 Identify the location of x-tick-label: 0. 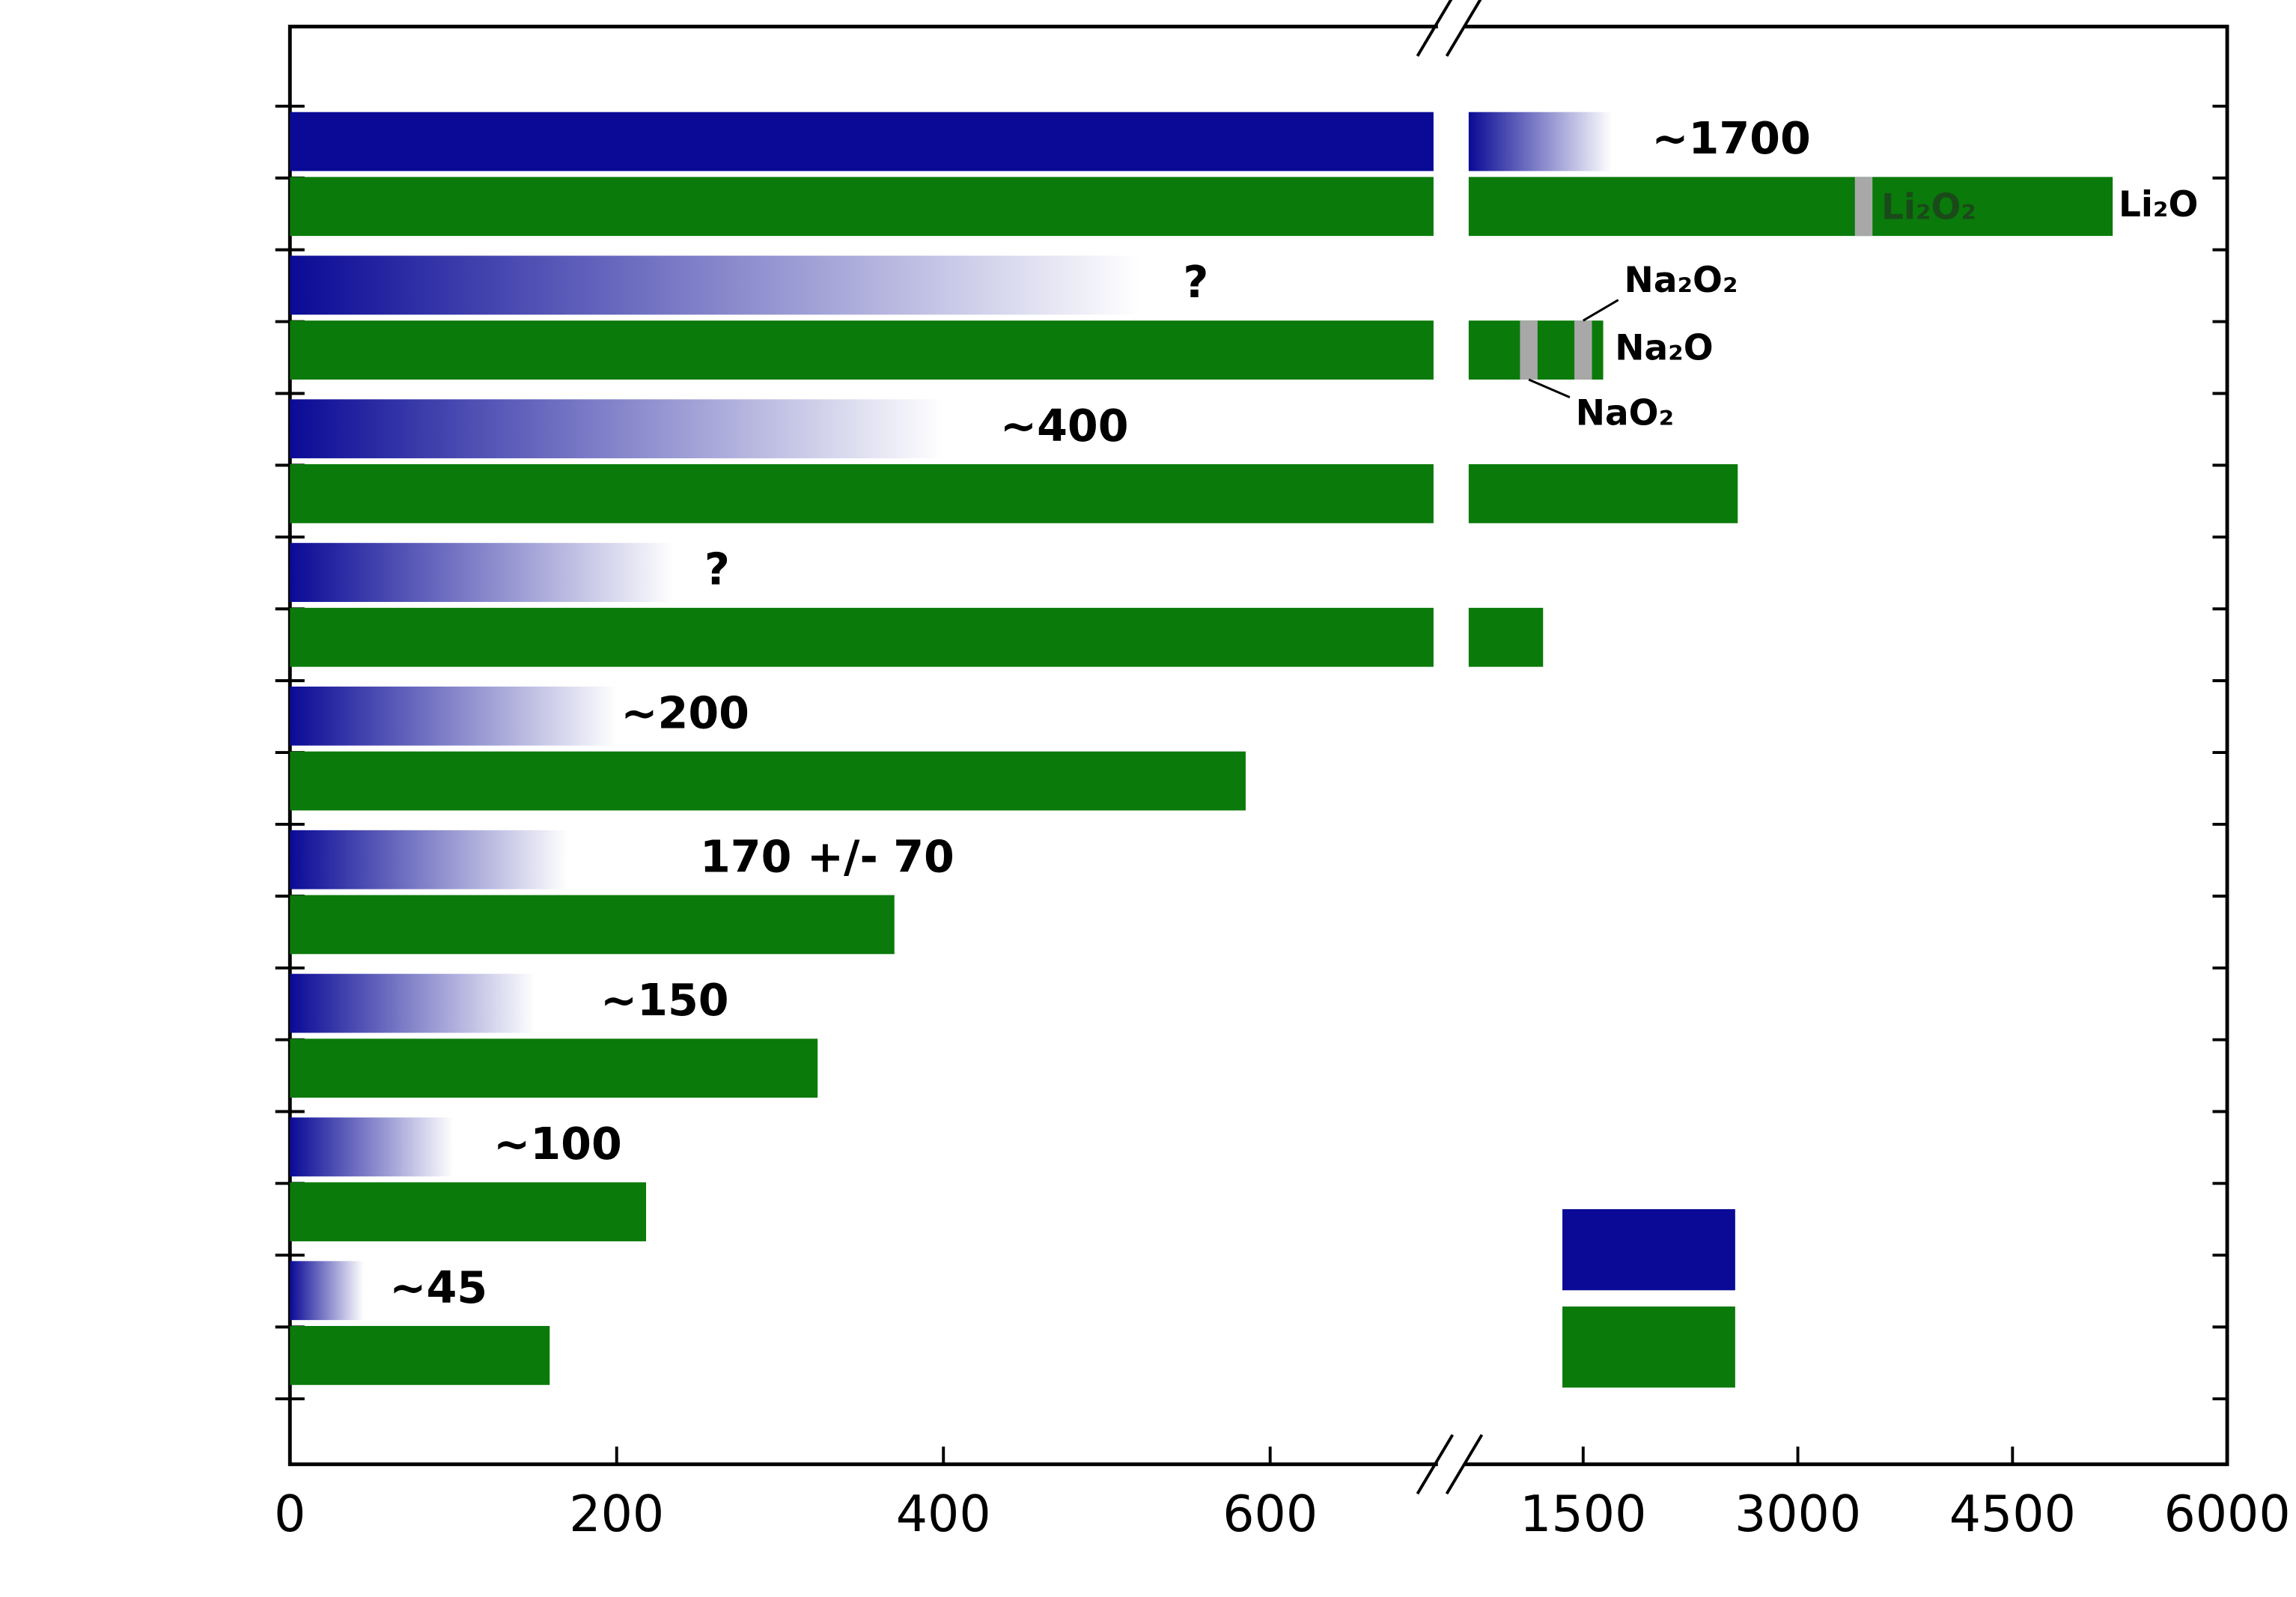
(289, 1514).